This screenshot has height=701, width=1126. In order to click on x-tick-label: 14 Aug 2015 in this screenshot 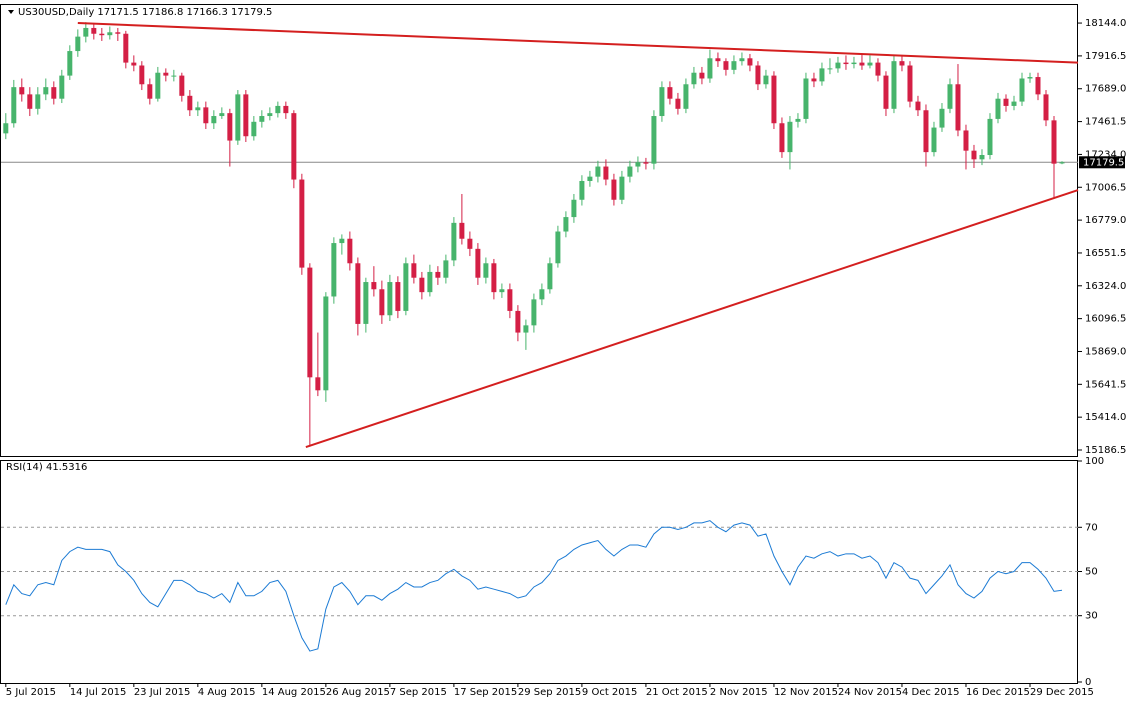, I will do `click(294, 692)`.